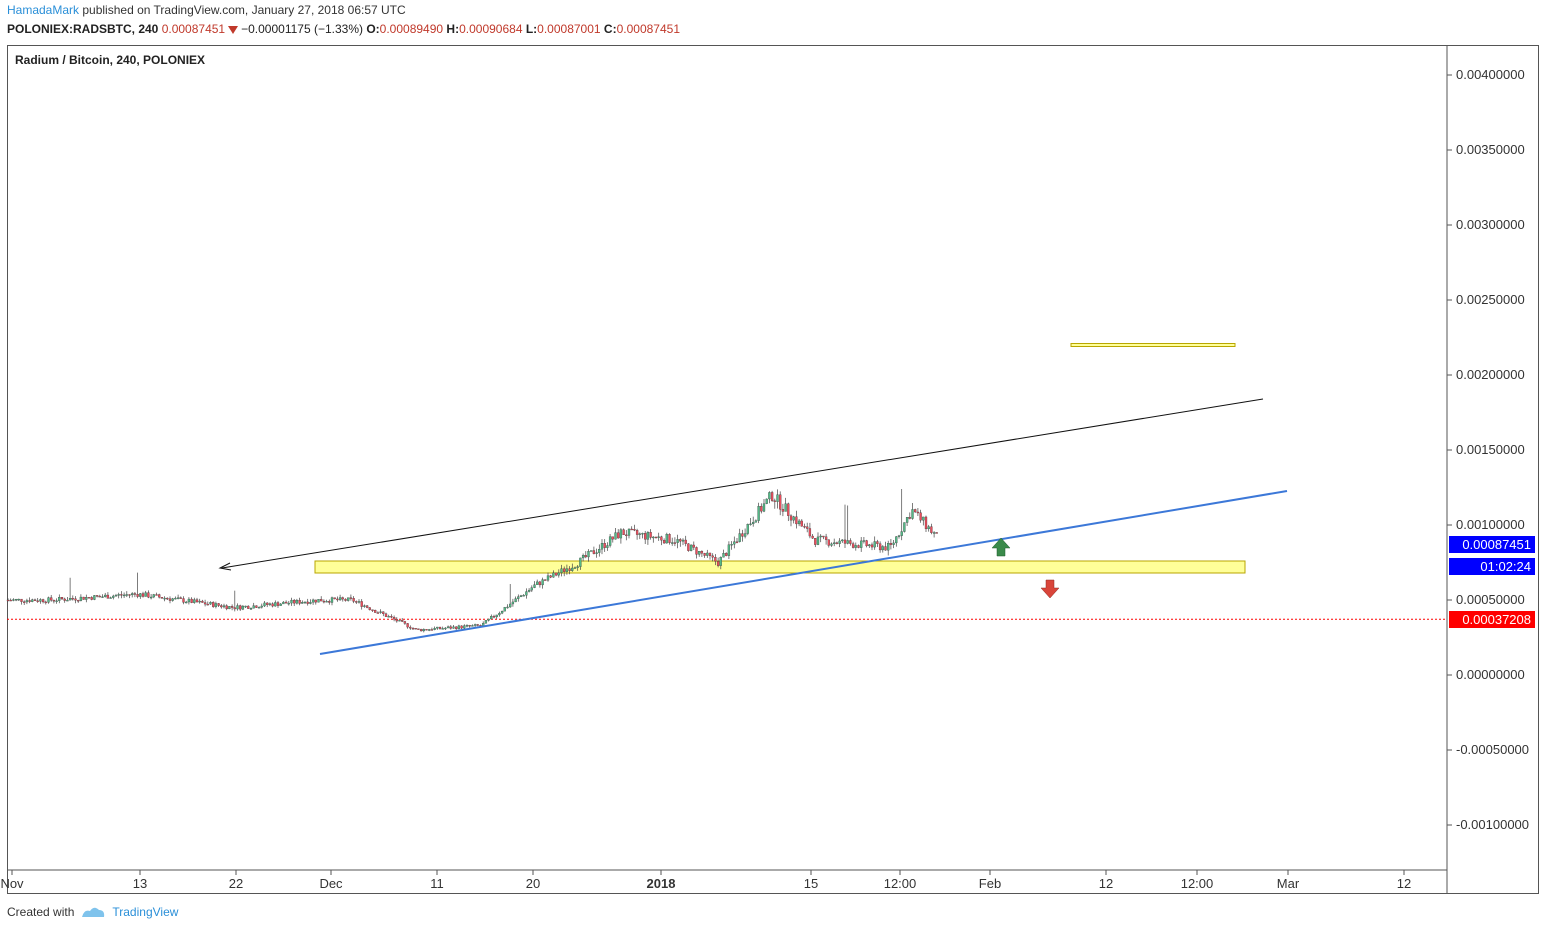  What do you see at coordinates (145, 912) in the screenshot?
I see `tradingview-link: TradingView` at bounding box center [145, 912].